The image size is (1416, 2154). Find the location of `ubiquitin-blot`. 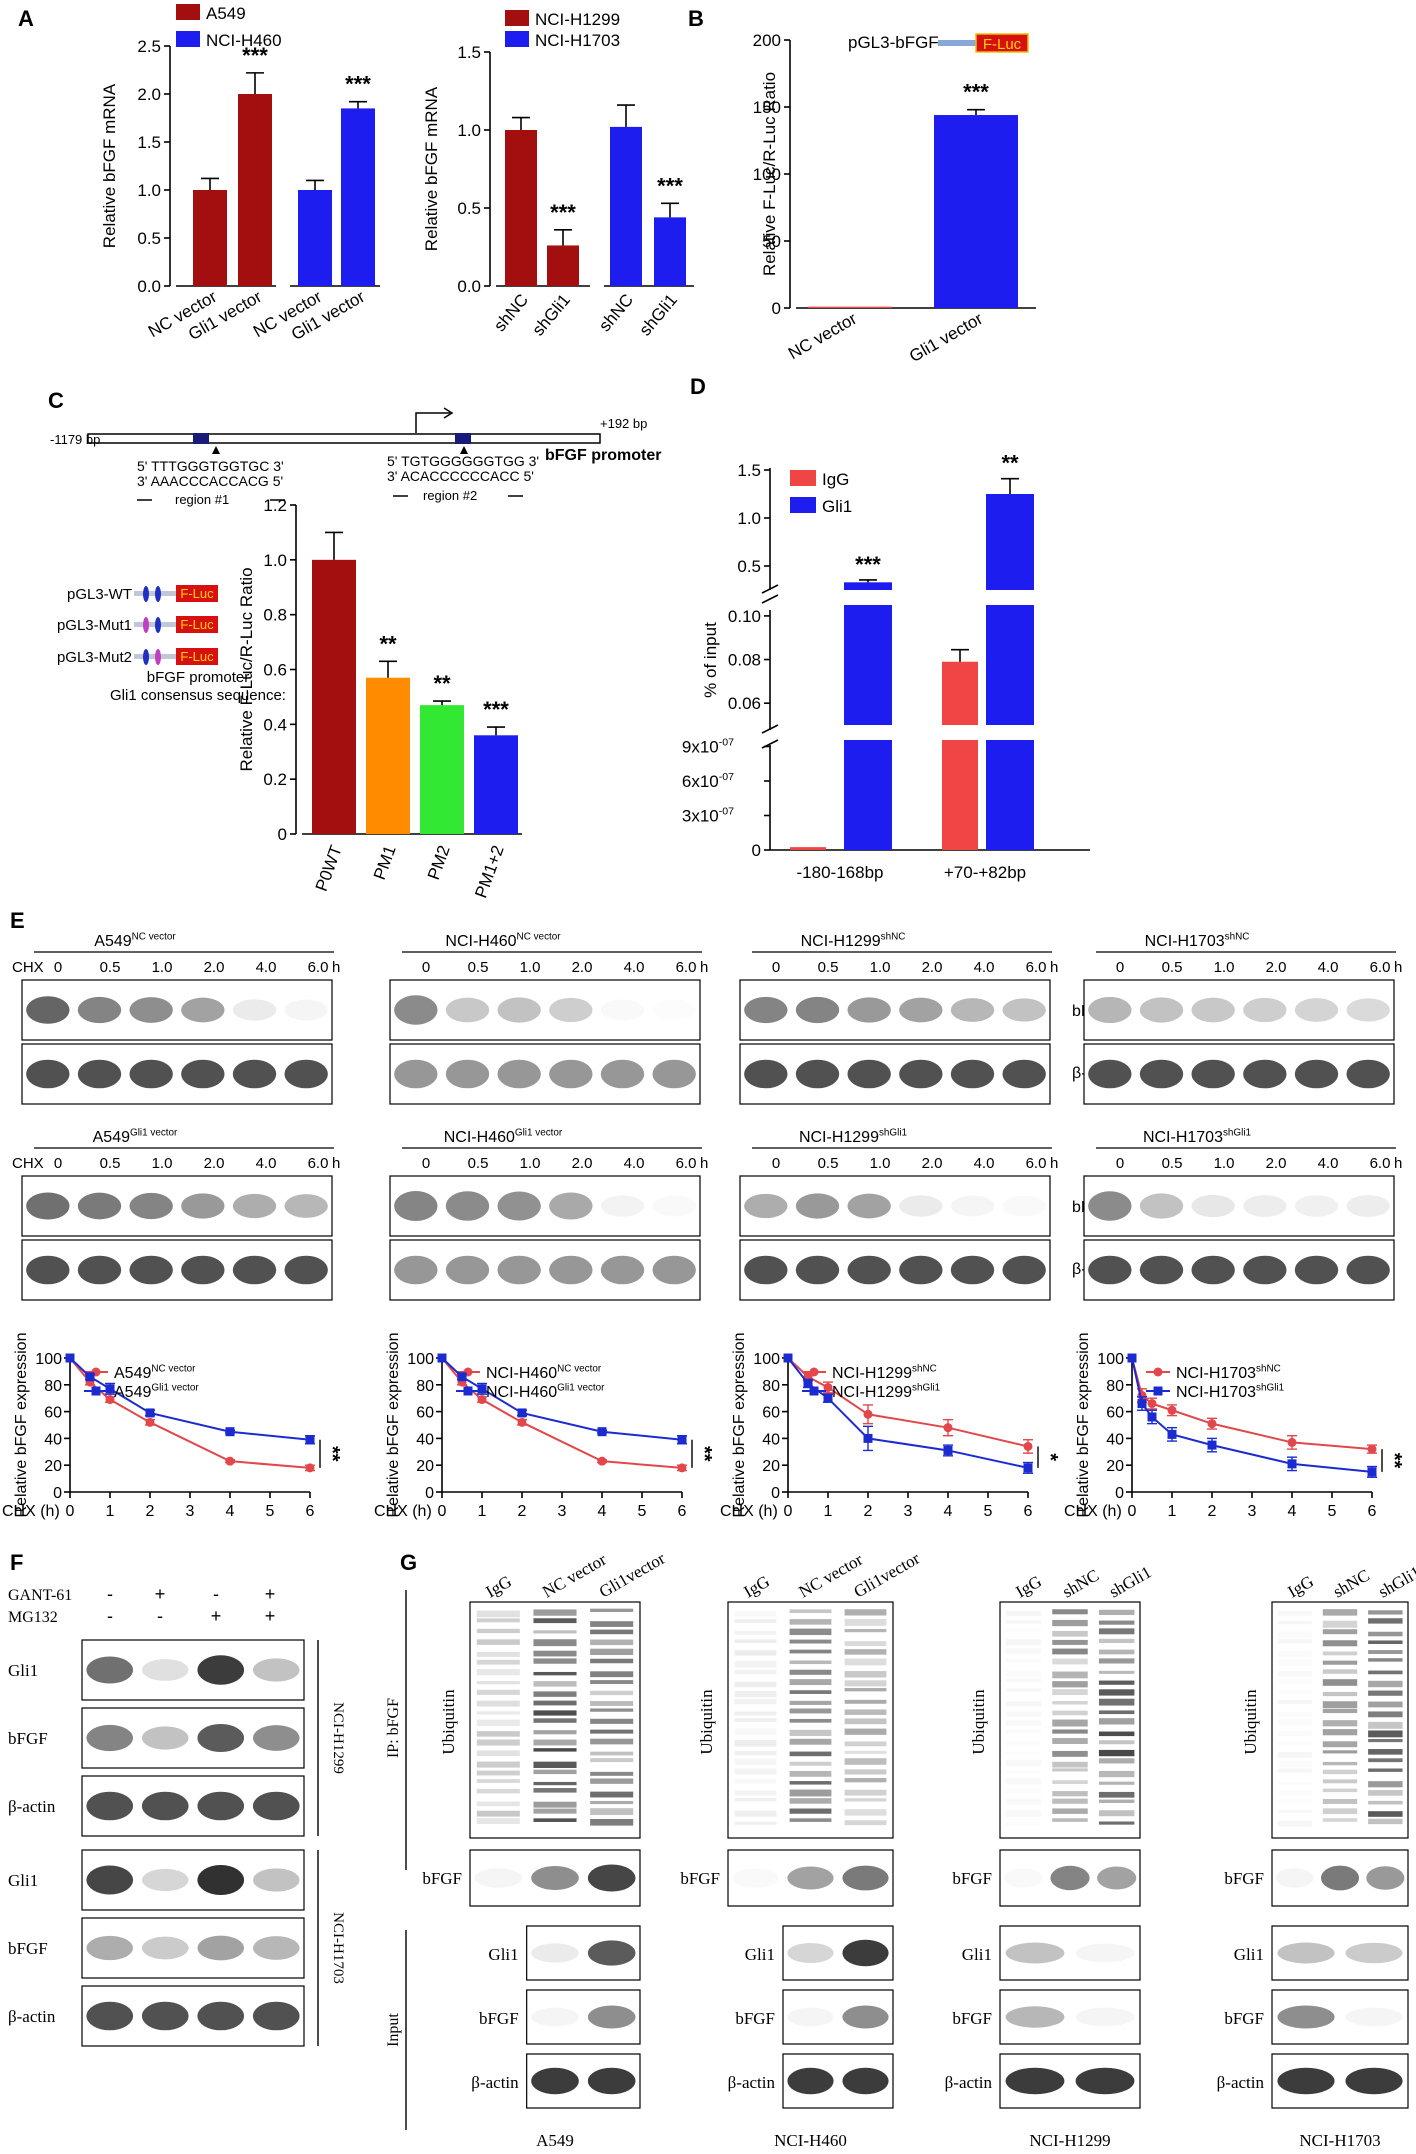

ubiquitin-blot is located at coordinates (1070, 1720).